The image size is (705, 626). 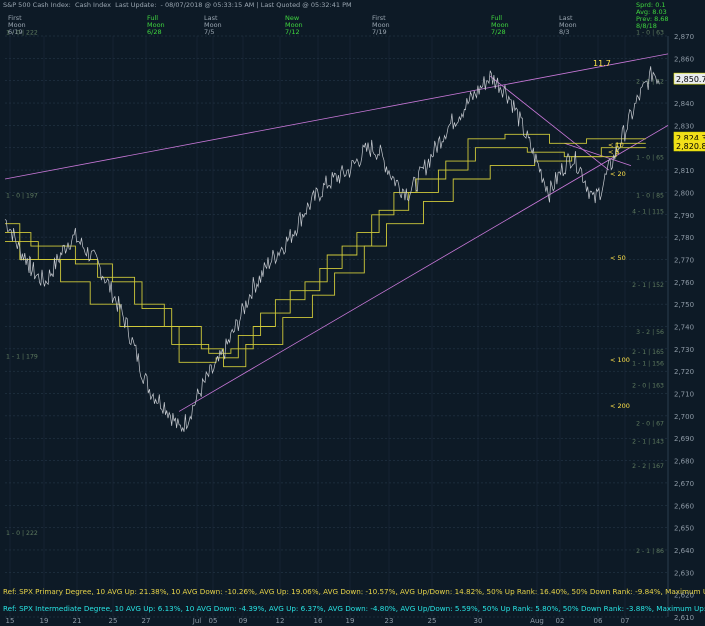 I want to click on moon-label: 7/5, so click(x=209, y=32).